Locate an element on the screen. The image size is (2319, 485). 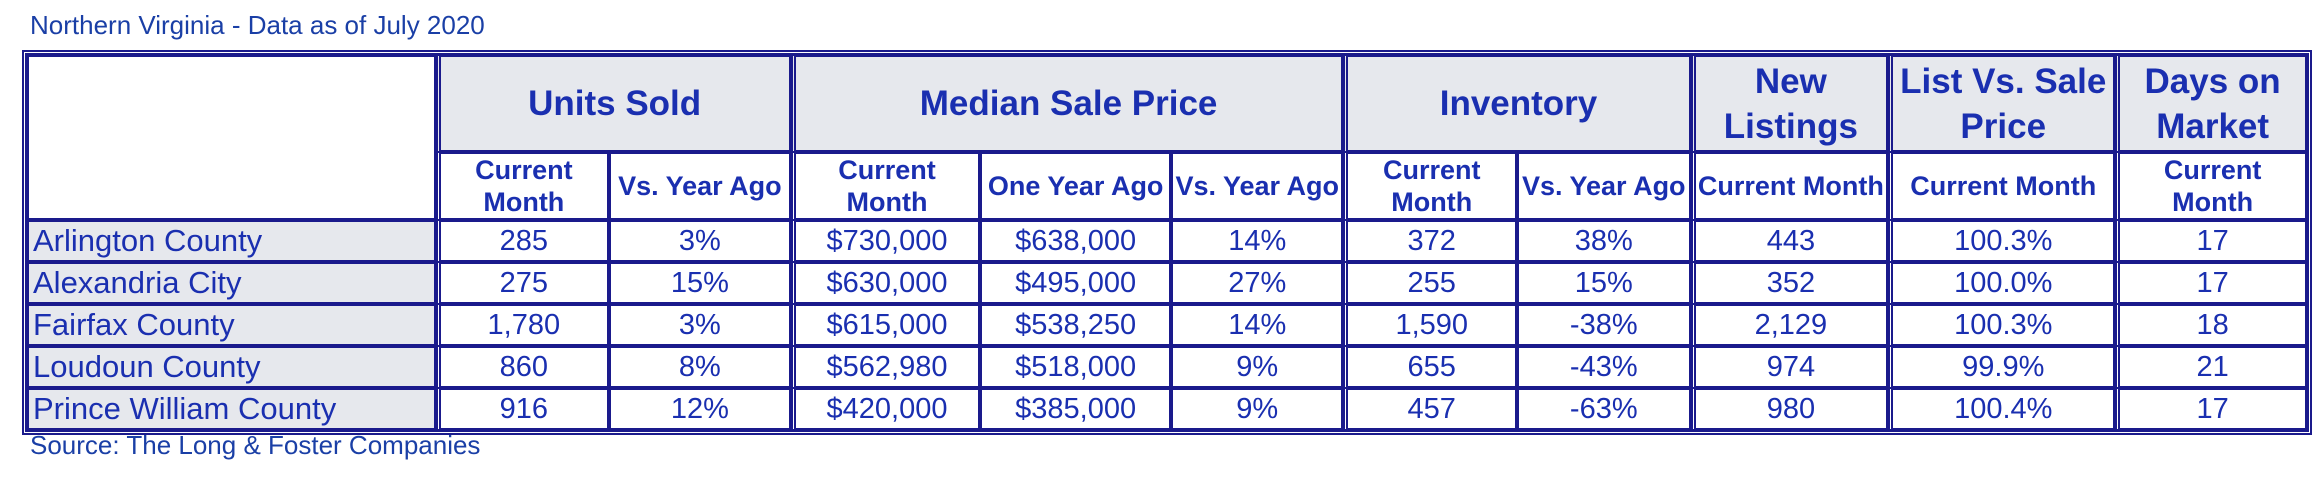
sub-header-units-vs-year-ago: Vs. Year Ago is located at coordinates (700, 186).